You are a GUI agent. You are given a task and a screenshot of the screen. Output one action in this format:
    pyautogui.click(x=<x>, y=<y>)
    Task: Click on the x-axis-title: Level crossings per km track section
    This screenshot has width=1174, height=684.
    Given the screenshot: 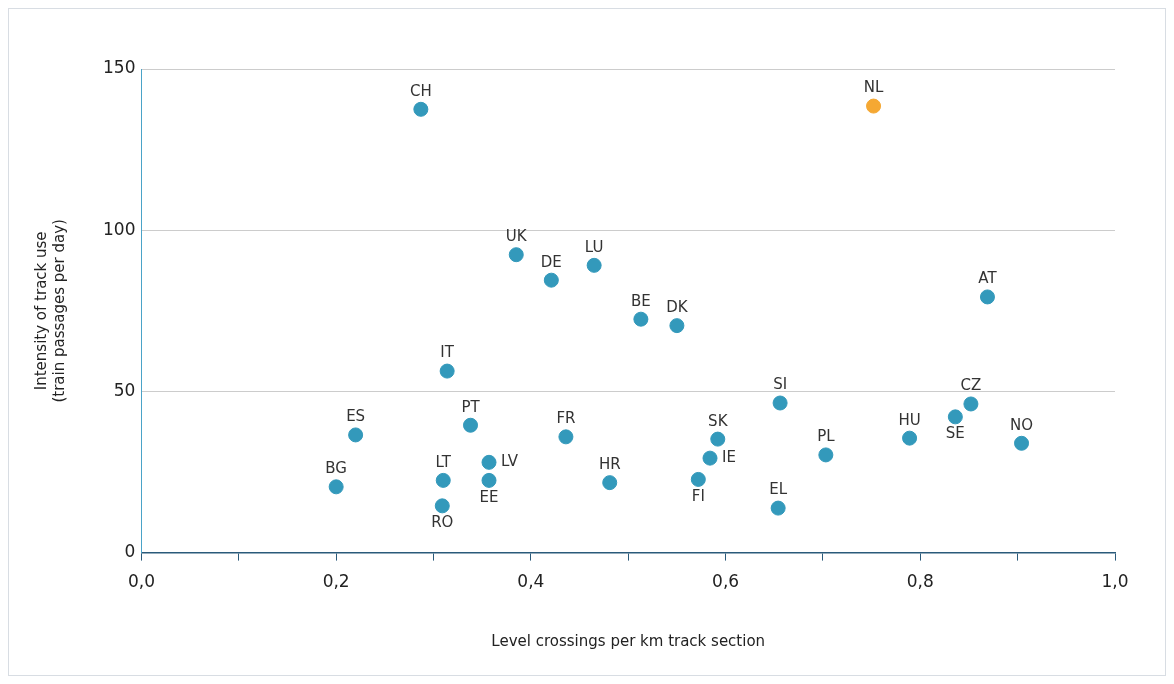 What is the action you would take?
    pyautogui.click(x=628, y=640)
    